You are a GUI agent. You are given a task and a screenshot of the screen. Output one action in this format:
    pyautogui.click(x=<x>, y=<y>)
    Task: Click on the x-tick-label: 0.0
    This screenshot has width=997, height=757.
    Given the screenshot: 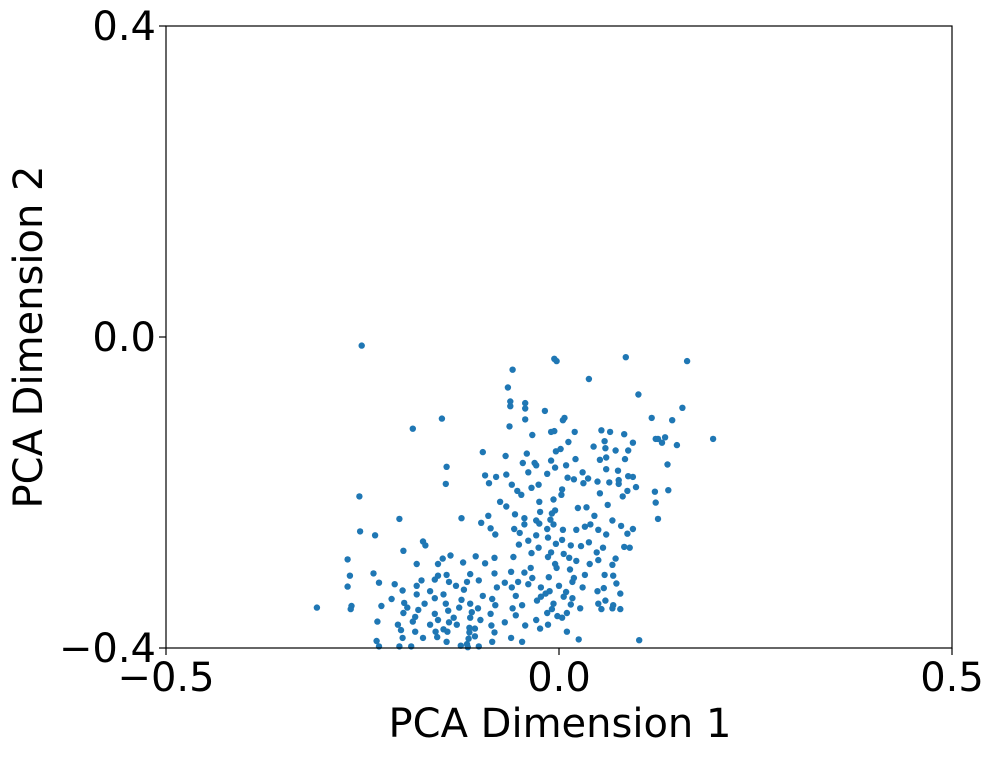 What is the action you would take?
    pyautogui.click(x=559, y=678)
    